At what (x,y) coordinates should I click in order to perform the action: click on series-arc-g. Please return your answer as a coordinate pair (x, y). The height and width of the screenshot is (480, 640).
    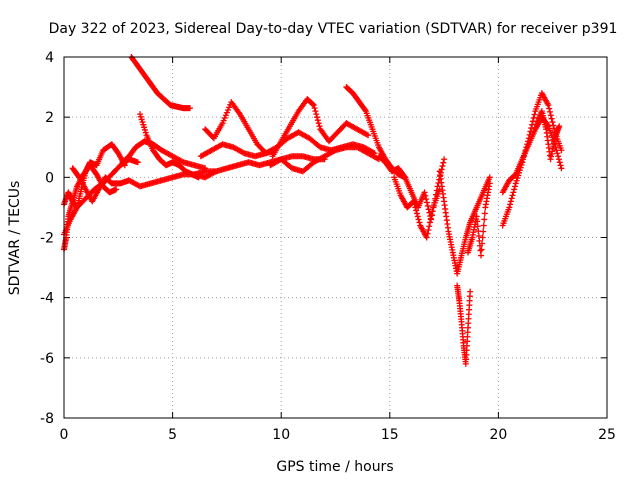
    Looking at the image, I should click on (164, 155).